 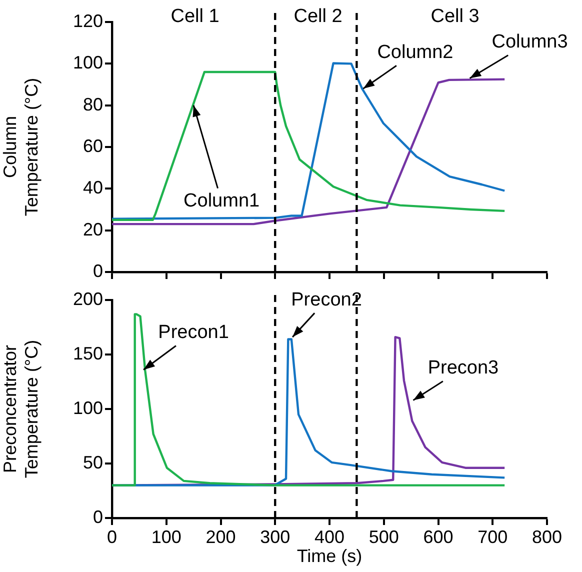 What do you see at coordinates (383, 536) in the screenshot?
I see `x-tick-label: 500` at bounding box center [383, 536].